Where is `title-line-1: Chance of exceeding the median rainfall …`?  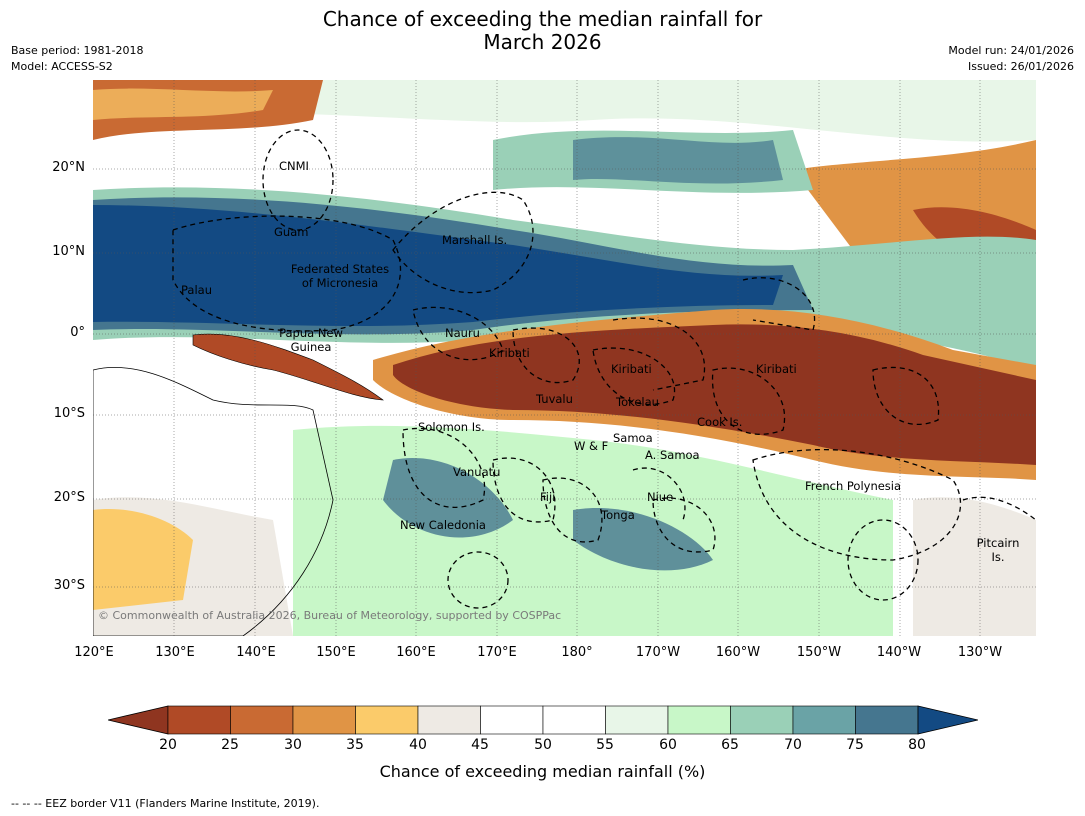 title-line-1: Chance of exceeding the median rainfall … is located at coordinates (542, 19).